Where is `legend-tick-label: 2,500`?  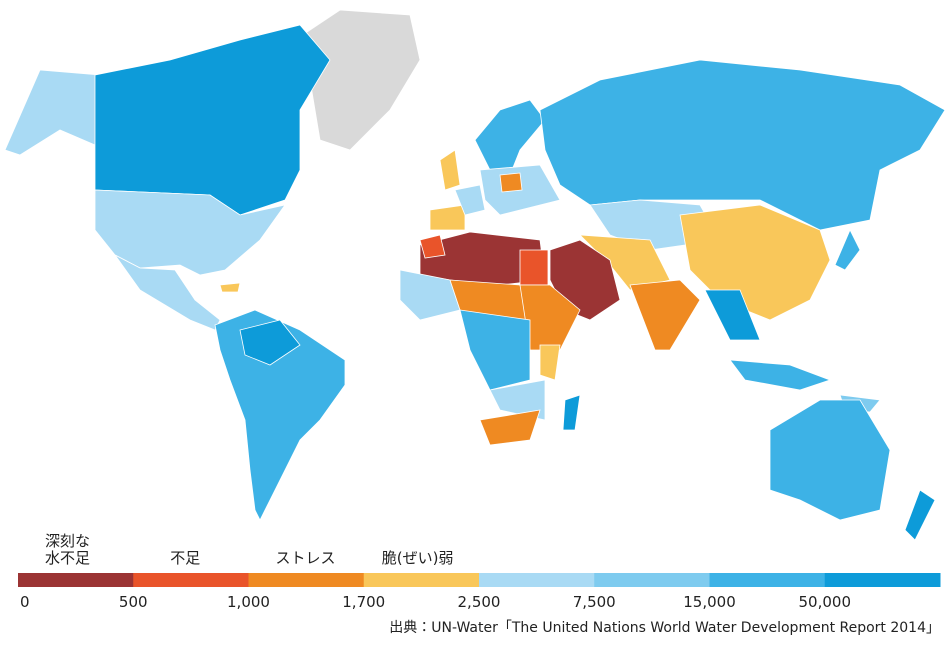 legend-tick-label: 2,500 is located at coordinates (479, 602).